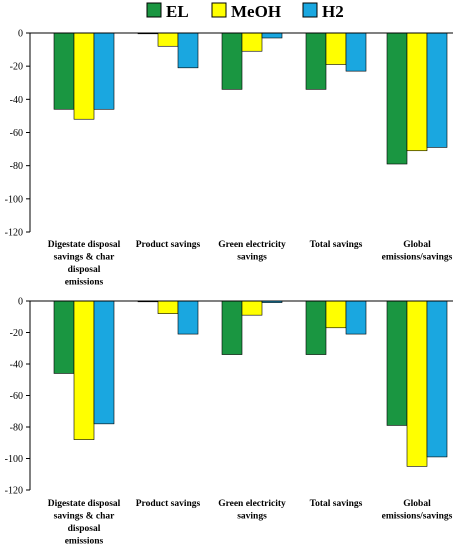 The height and width of the screenshot is (550, 461). What do you see at coordinates (154, 10) in the screenshot?
I see `legend-swatch-el` at bounding box center [154, 10].